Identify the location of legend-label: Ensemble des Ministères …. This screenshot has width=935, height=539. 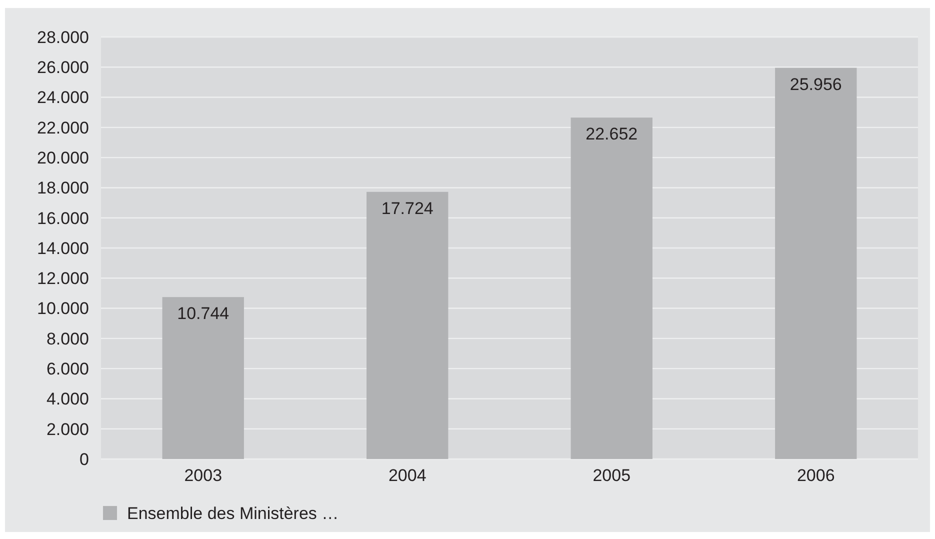
(233, 513).